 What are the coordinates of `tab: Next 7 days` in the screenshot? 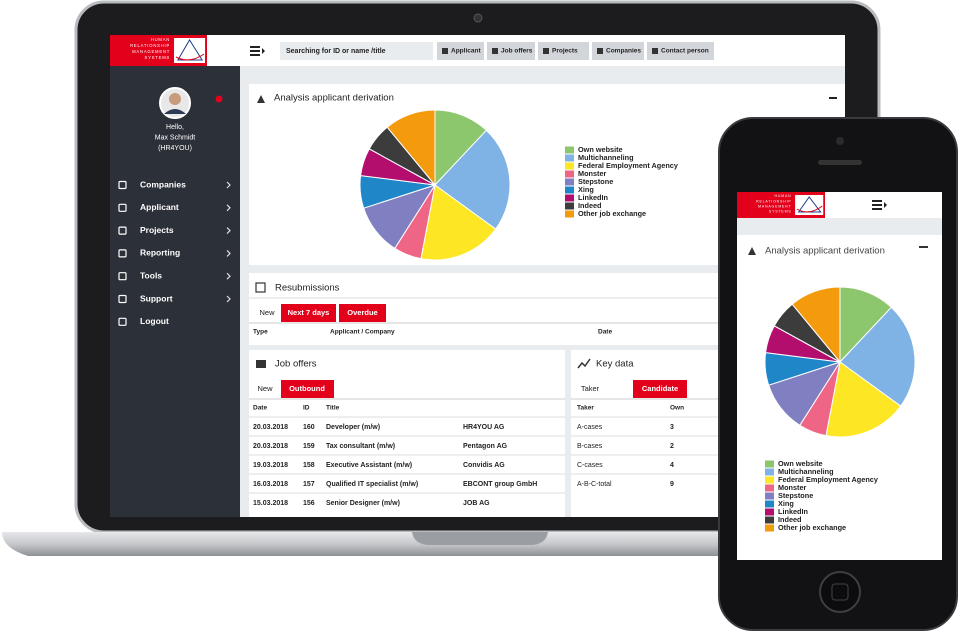 It's located at (309, 312).